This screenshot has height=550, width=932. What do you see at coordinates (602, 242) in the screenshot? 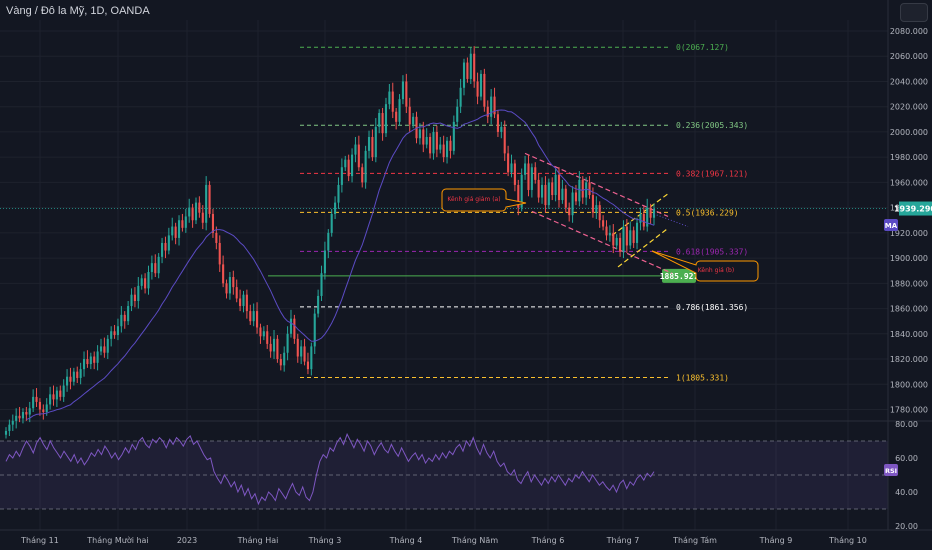
I see `channel-a-lower` at bounding box center [602, 242].